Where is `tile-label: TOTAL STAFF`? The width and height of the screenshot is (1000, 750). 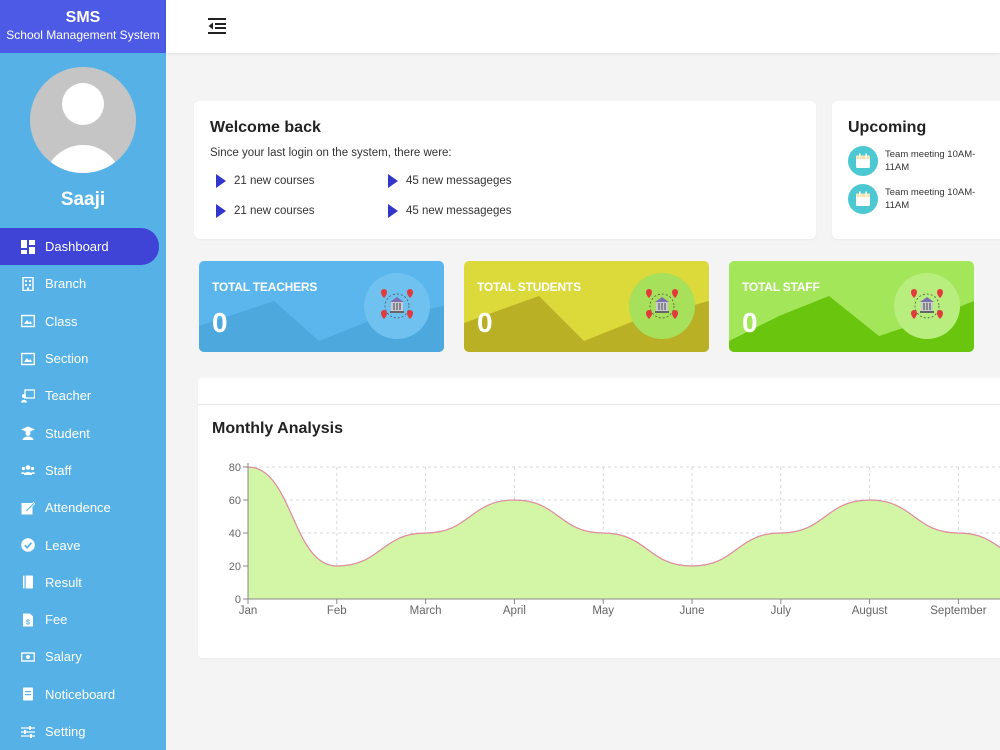
tile-label: TOTAL STAFF is located at coordinates (781, 287).